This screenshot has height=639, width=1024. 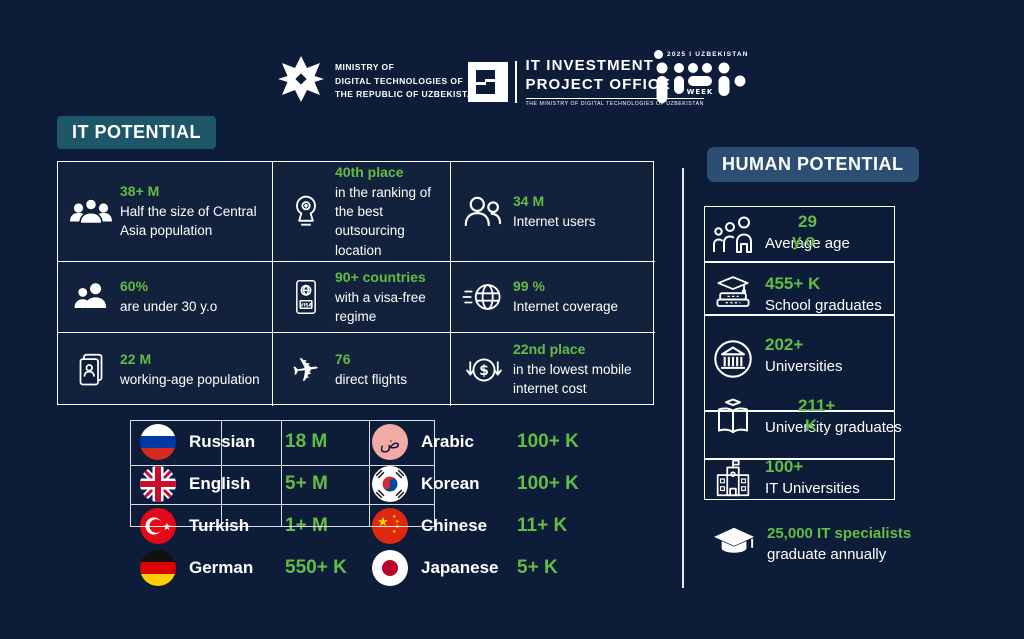 What do you see at coordinates (484, 297) in the screenshot?
I see `globe-icon` at bounding box center [484, 297].